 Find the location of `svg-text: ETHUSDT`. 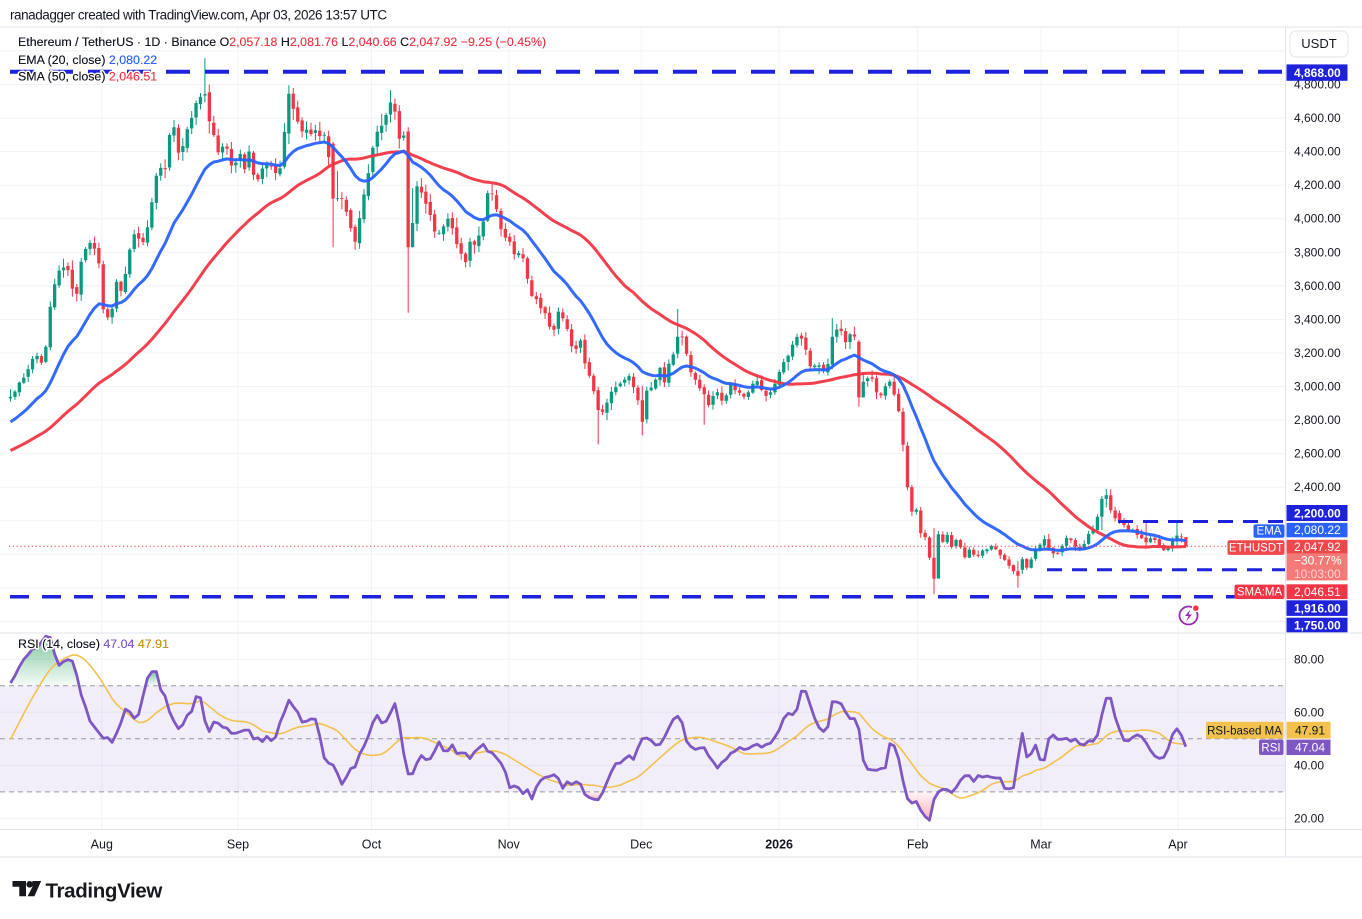

svg-text: ETHUSDT is located at coordinates (1256, 548).